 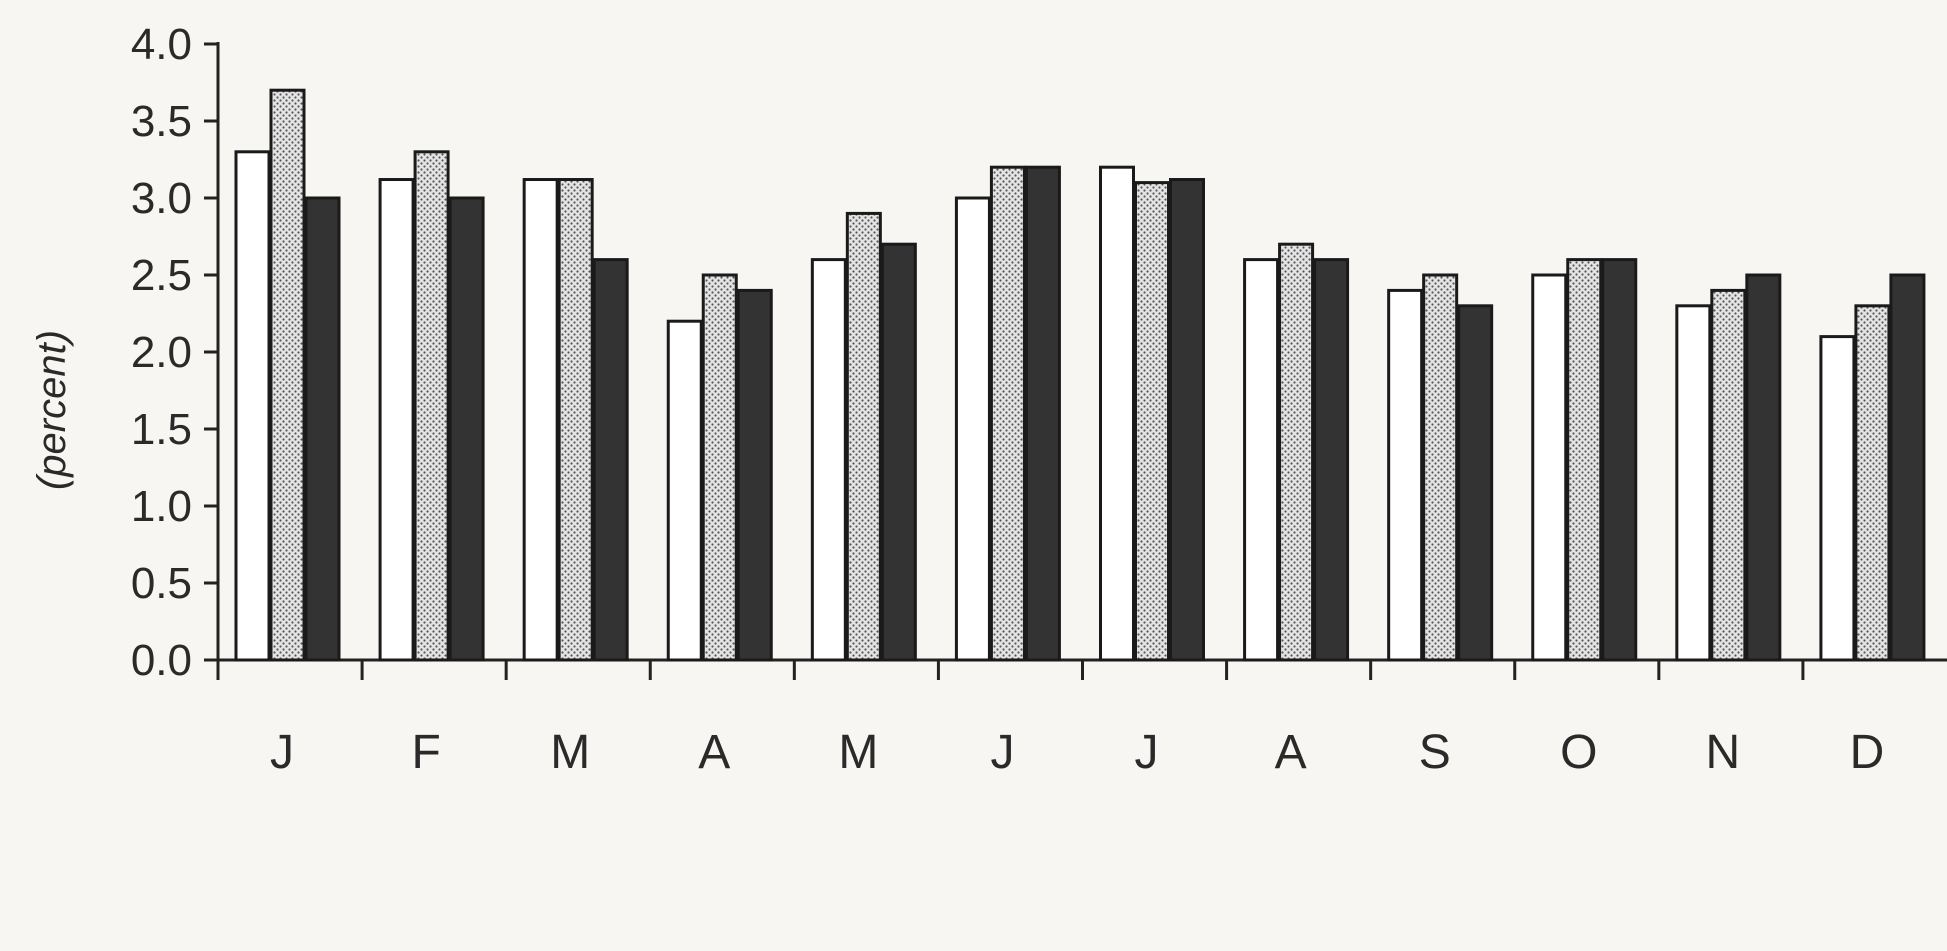 What do you see at coordinates (431, 406) in the screenshot?
I see `bar-series-2-F` at bounding box center [431, 406].